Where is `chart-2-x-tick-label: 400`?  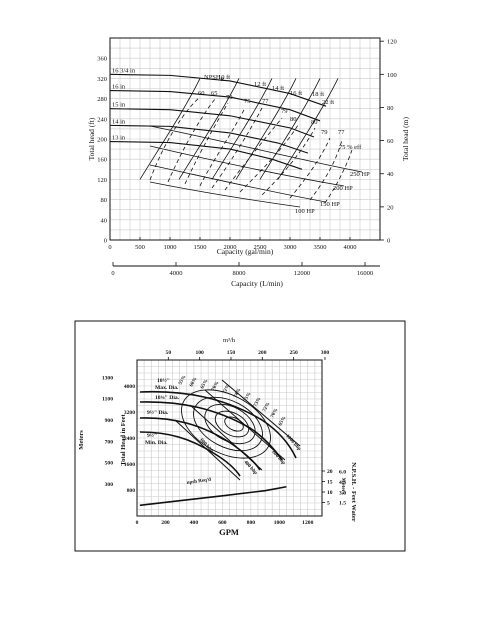 chart-2-x-tick-label: 400 is located at coordinates (194, 523).